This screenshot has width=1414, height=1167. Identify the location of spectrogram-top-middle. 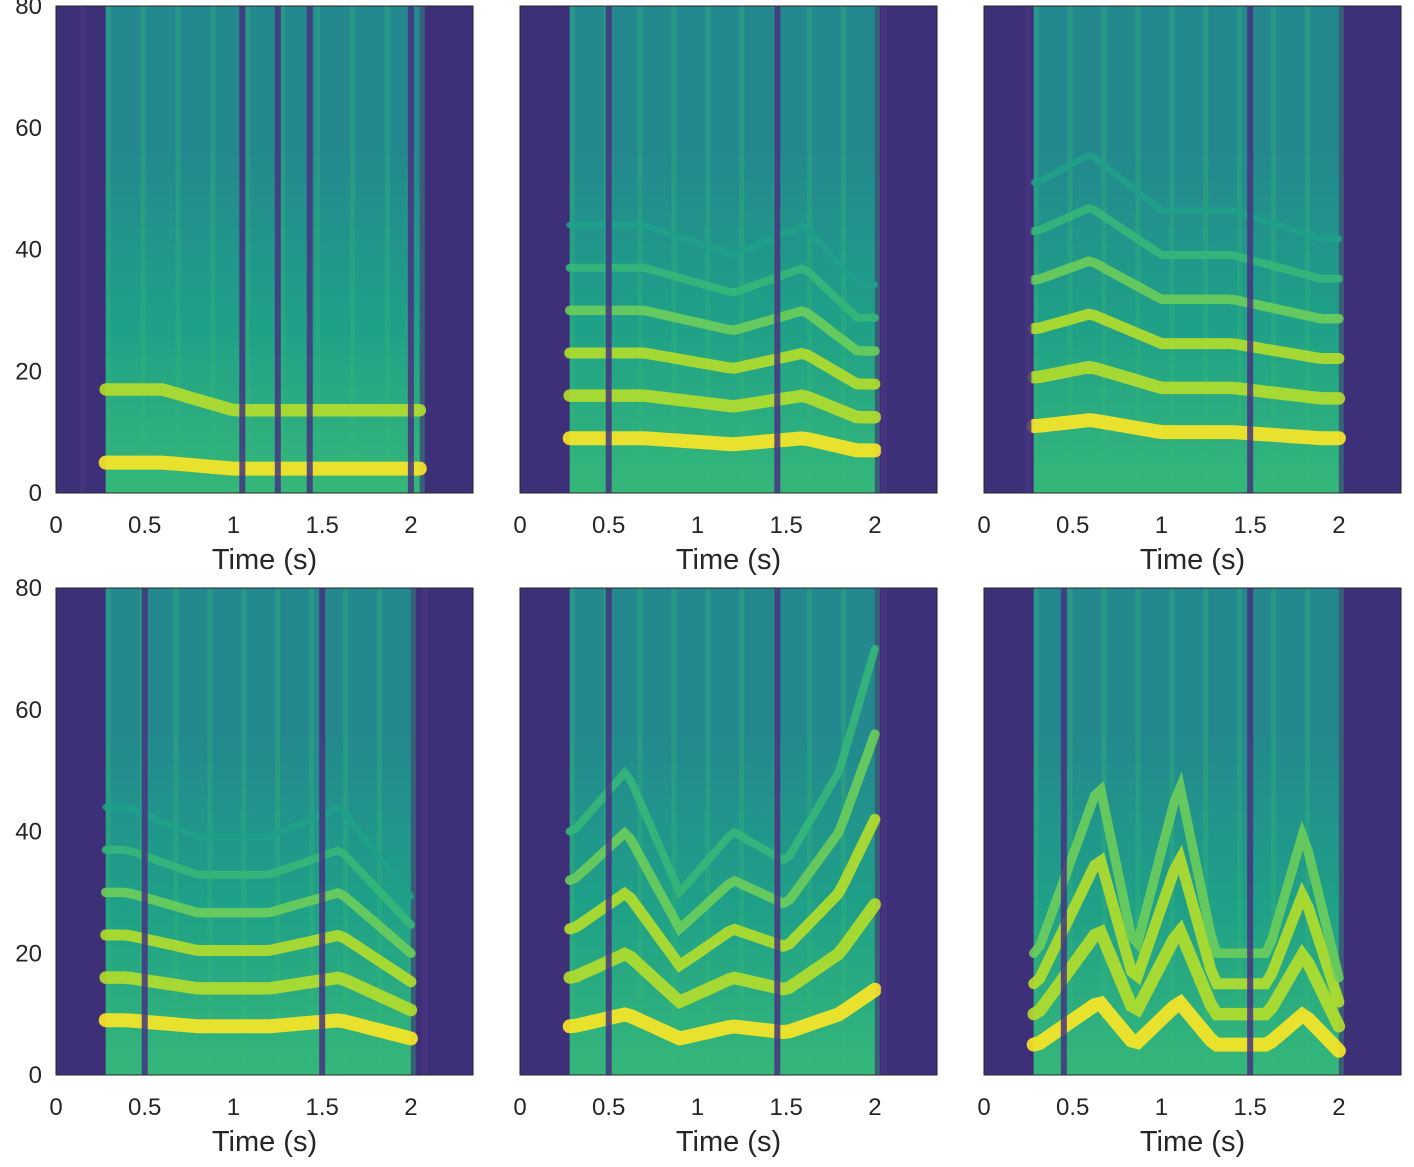
(728, 249).